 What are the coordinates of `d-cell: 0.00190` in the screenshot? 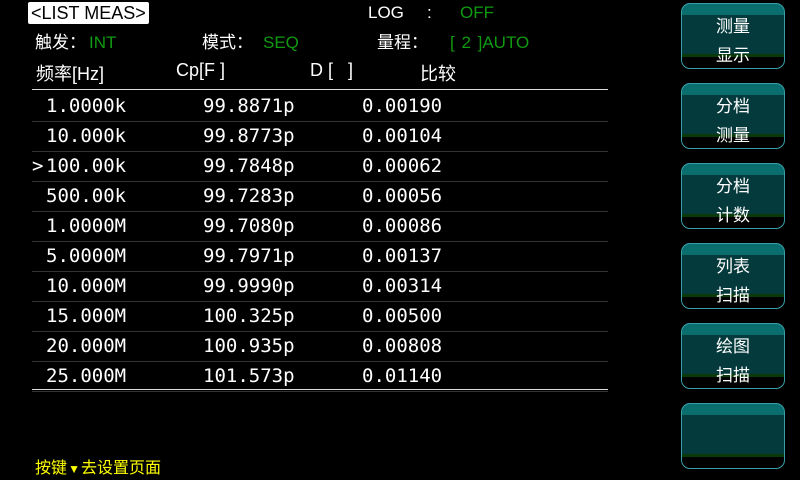 It's located at (402, 106).